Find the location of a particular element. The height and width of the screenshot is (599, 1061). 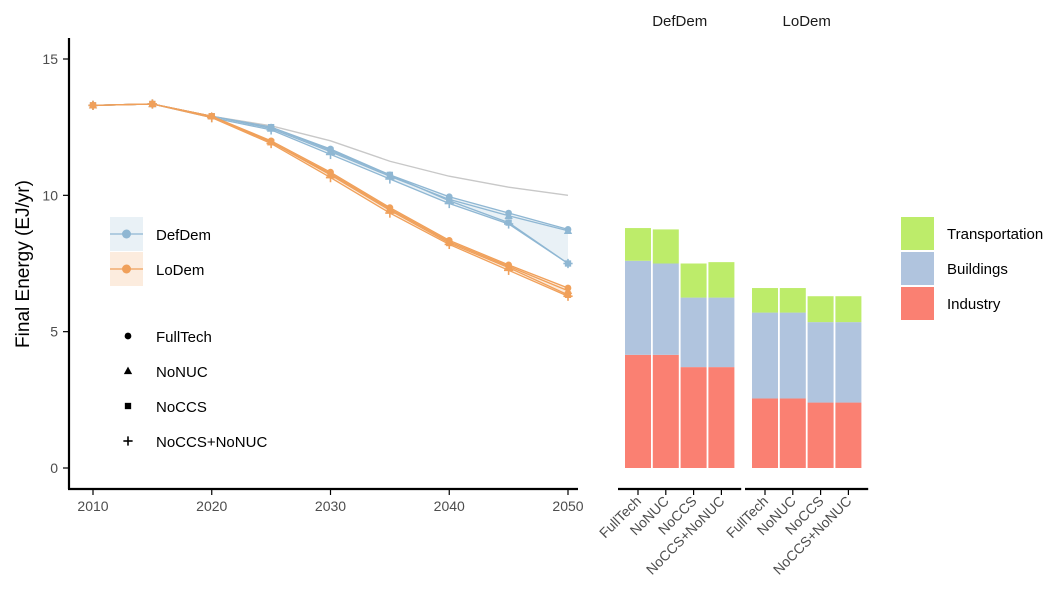

legend-label-lodem: LoDem is located at coordinates (180, 270).